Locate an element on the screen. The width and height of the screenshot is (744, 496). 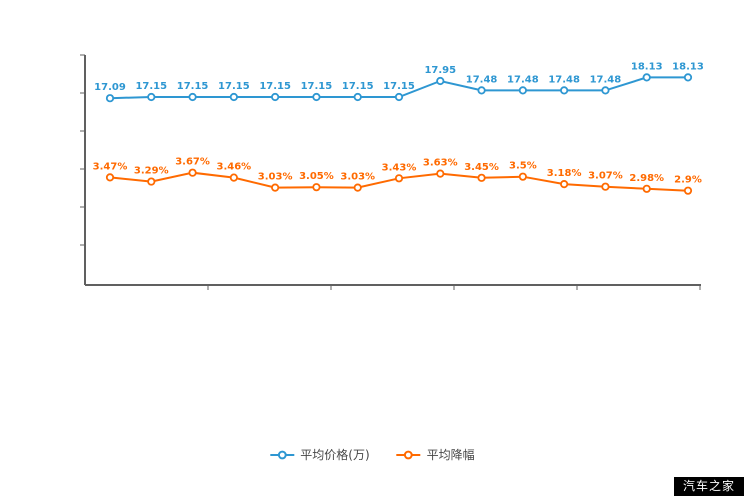
chart-legend: 平均价格(万) 平均降幅 is located at coordinates (372, 454).